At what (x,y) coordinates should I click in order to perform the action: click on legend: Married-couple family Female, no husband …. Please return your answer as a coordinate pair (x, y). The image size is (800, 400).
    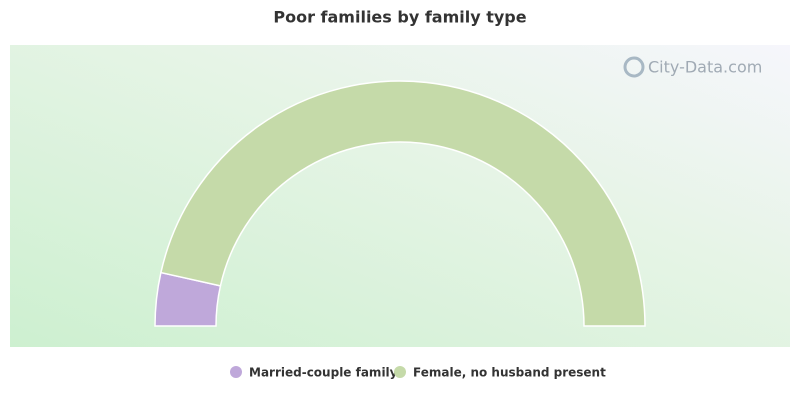
    Looking at the image, I should click on (418, 373).